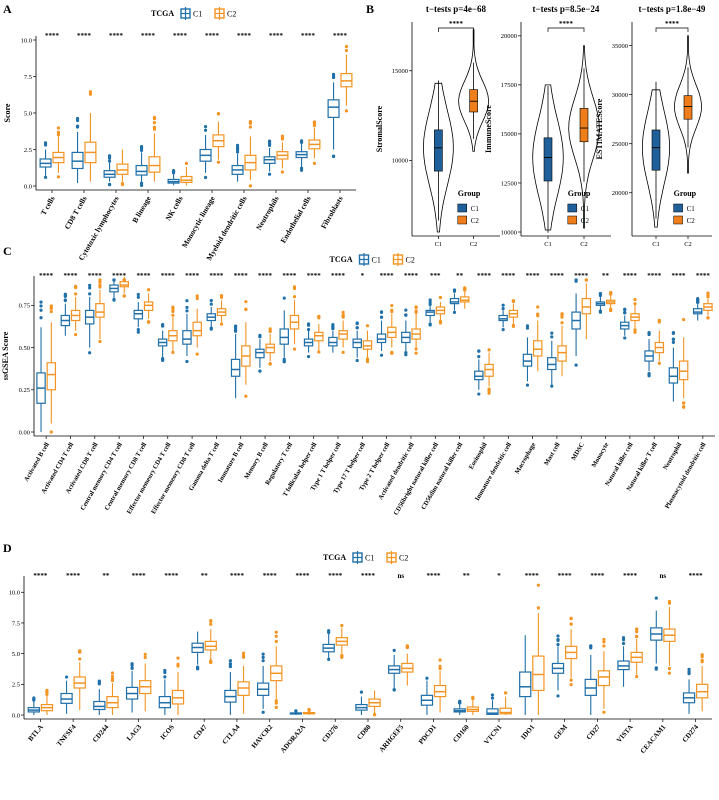  What do you see at coordinates (499, 576) in the screenshot?
I see `significance-label: *` at bounding box center [499, 576].